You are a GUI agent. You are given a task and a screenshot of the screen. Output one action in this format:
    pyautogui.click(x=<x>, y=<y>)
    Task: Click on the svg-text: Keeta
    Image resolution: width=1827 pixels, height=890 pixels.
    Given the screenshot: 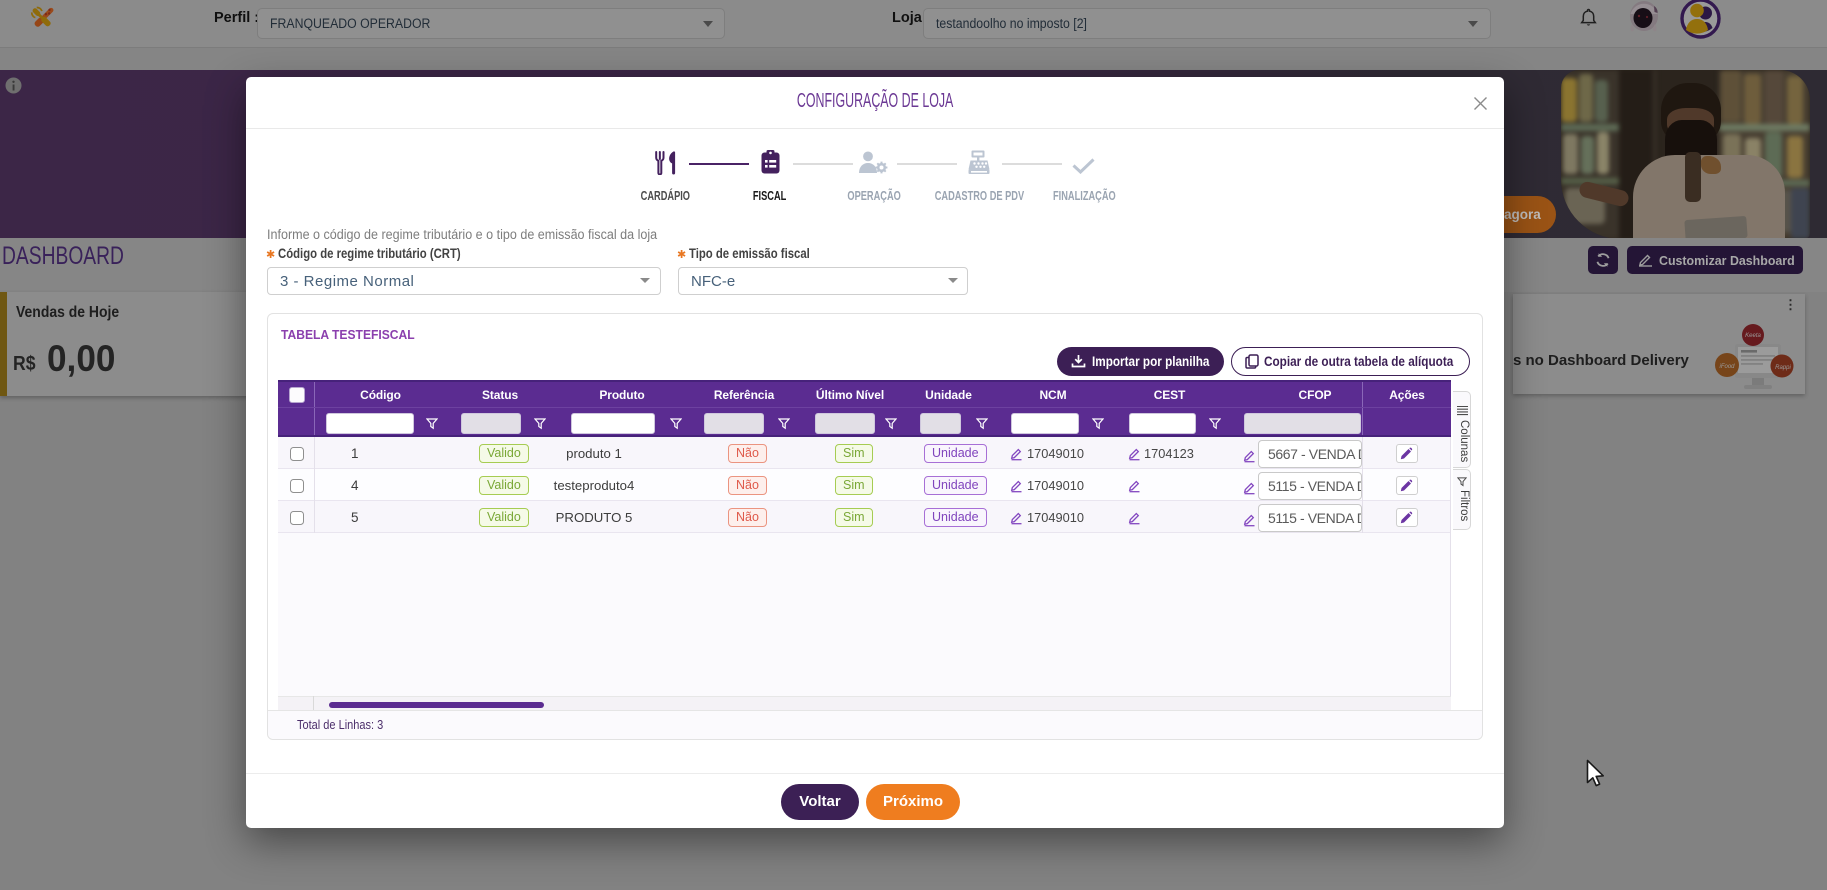 What is the action you would take?
    pyautogui.click(x=1753, y=336)
    